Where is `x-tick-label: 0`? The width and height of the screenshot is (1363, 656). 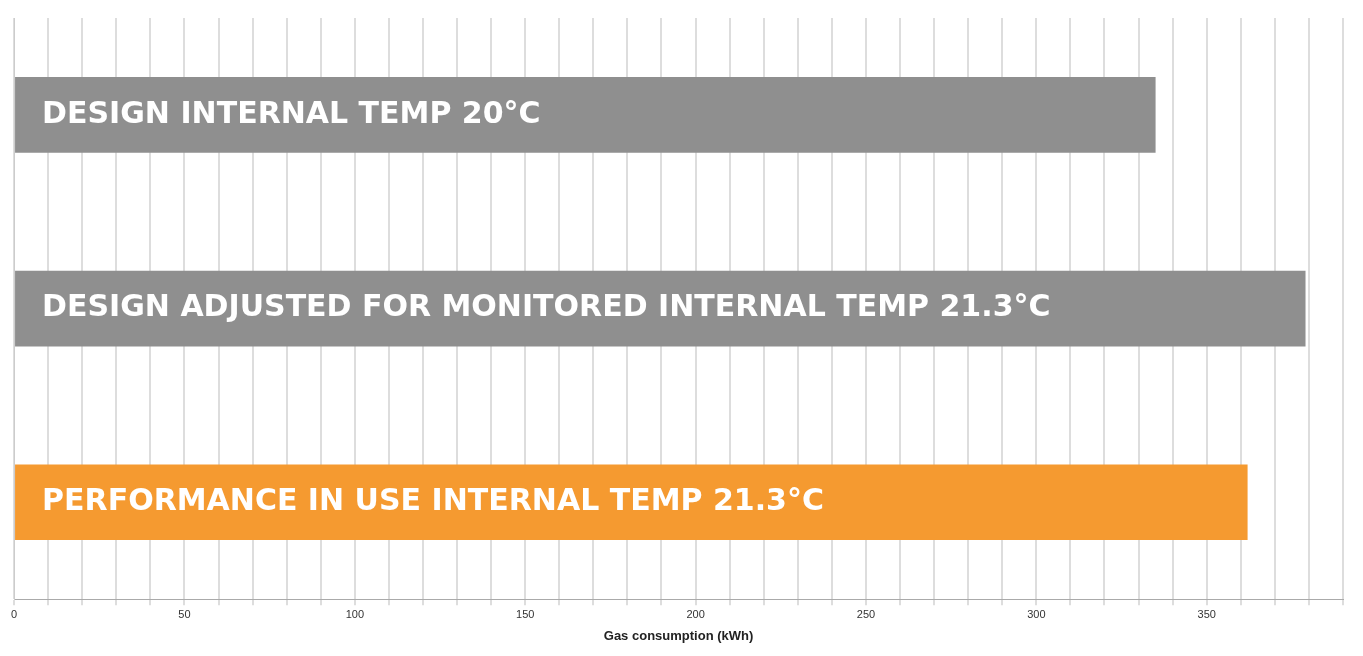 x-tick-label: 0 is located at coordinates (14, 613).